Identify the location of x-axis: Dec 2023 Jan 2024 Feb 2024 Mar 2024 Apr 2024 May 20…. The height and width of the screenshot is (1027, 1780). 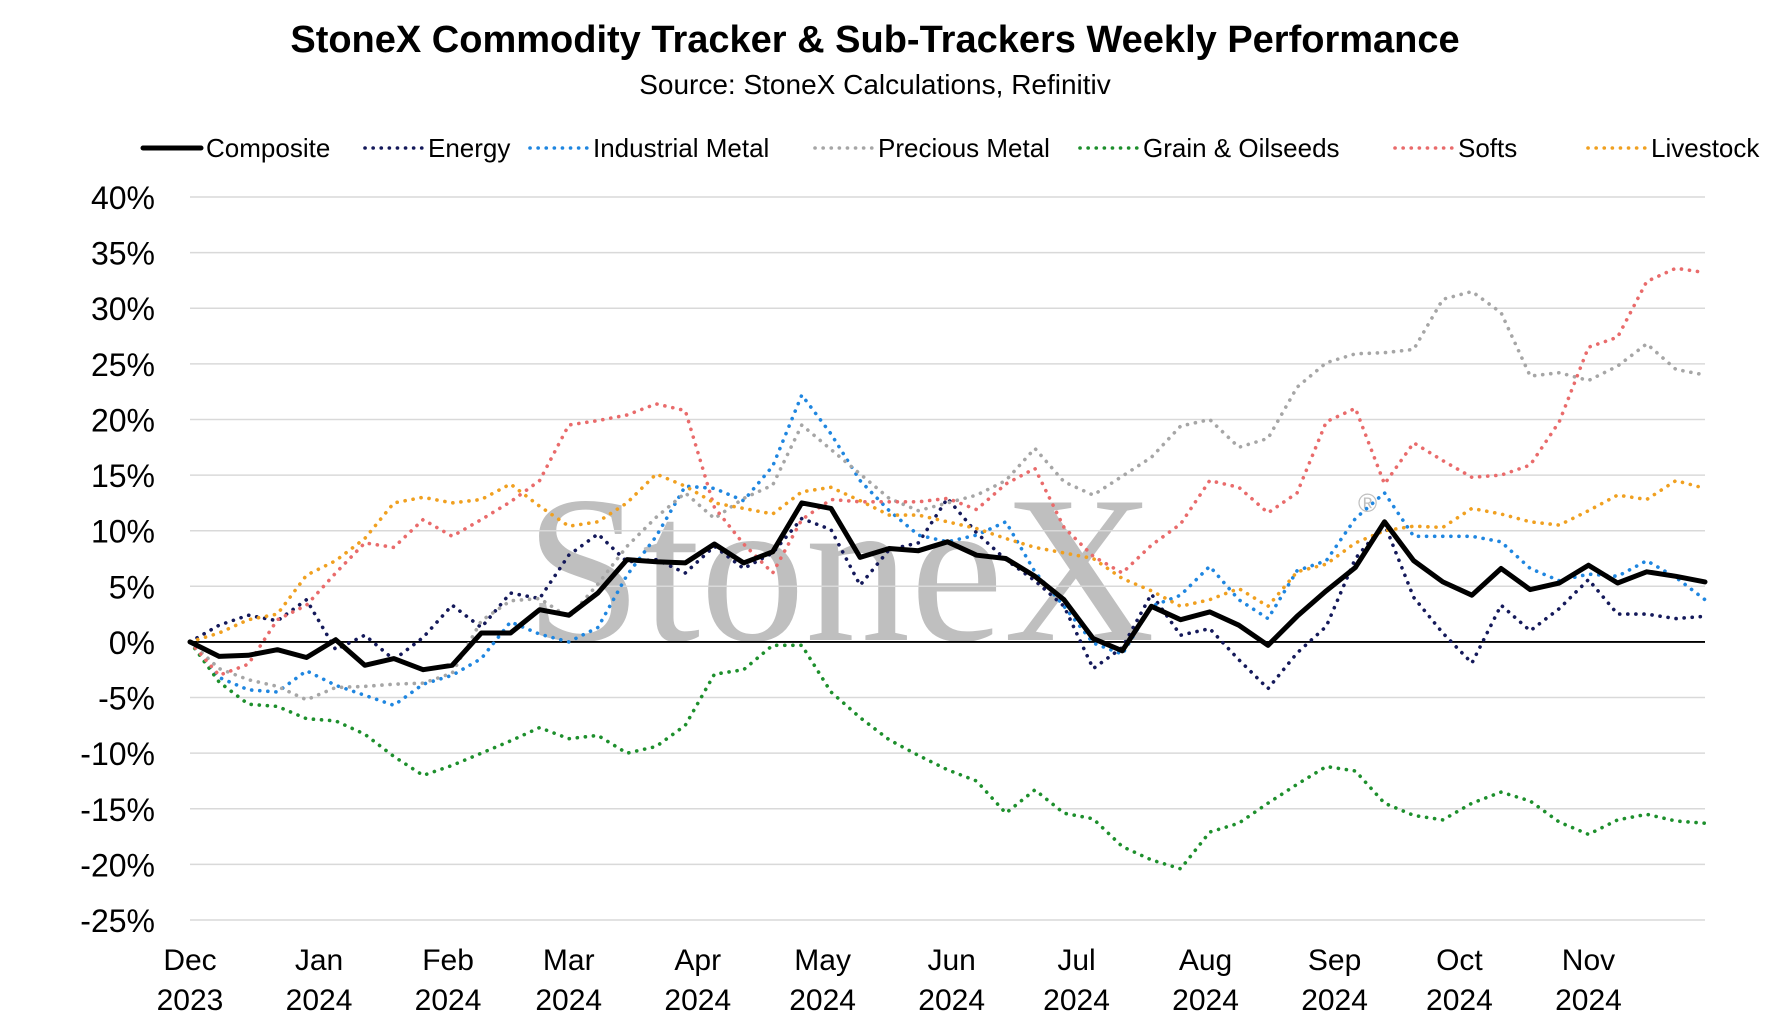
(889, 980).